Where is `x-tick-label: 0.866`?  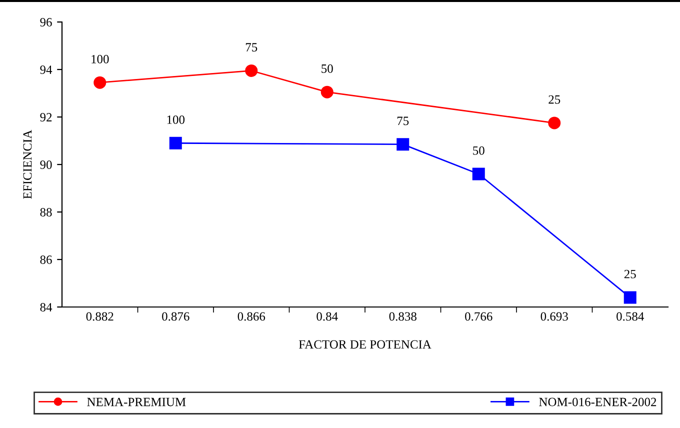 x-tick-label: 0.866 is located at coordinates (252, 316).